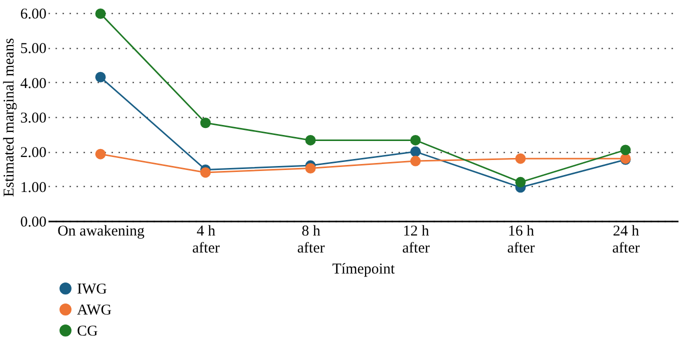 This screenshot has height=359, width=692. I want to click on y-tick-label: 6.00, so click(33, 14).